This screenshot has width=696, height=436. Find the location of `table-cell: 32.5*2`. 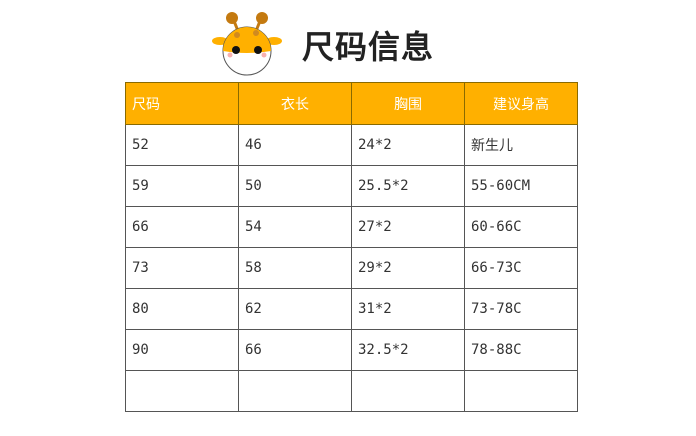

table-cell: 32.5*2 is located at coordinates (408, 350).